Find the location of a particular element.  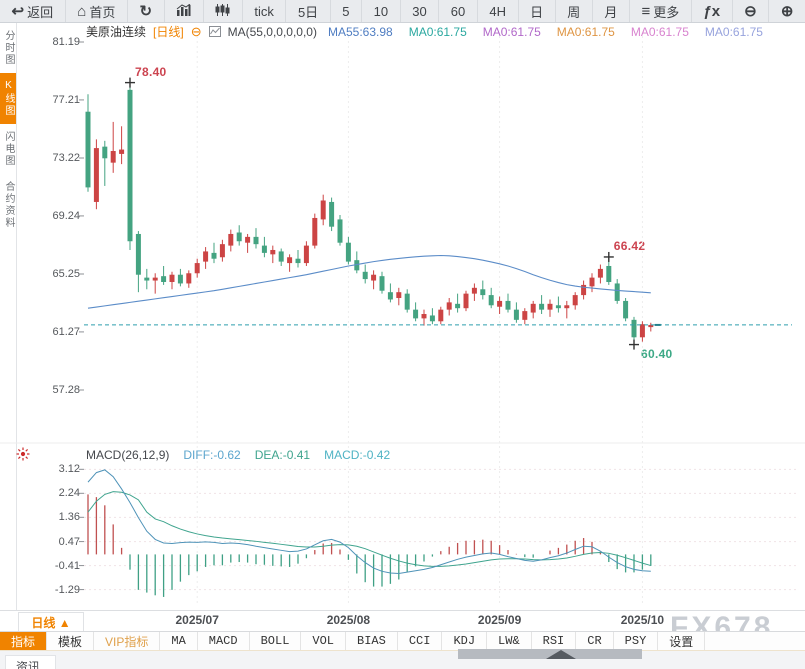

period-5day-button: 5日 is located at coordinates (308, 11).